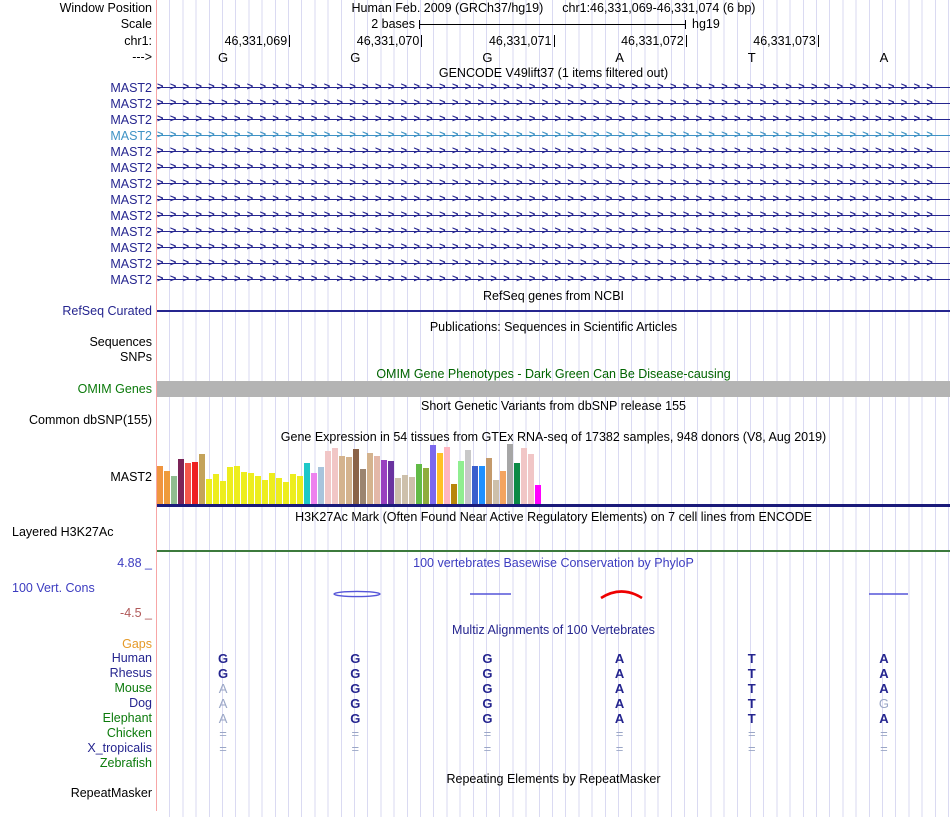 The image size is (950, 817). I want to click on species-label: Elephant, so click(127, 718).